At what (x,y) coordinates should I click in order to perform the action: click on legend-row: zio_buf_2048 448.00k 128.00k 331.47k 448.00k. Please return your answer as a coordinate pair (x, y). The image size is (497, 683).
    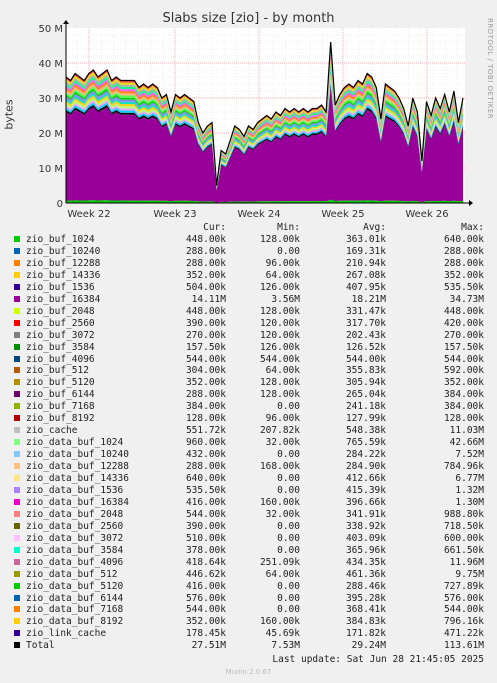
    Looking at the image, I should click on (248, 312).